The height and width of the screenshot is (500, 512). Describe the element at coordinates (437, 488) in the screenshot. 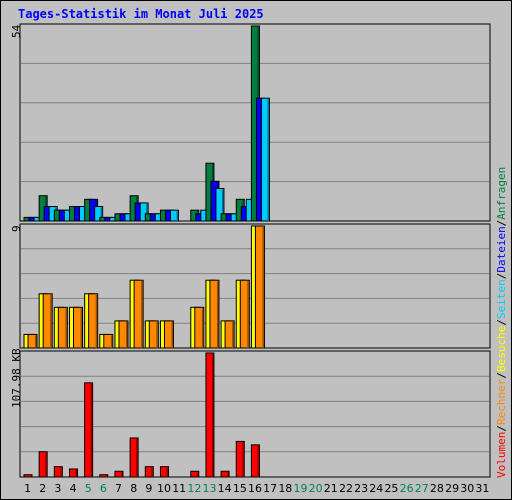

I see `day-label-28: 28` at that location.